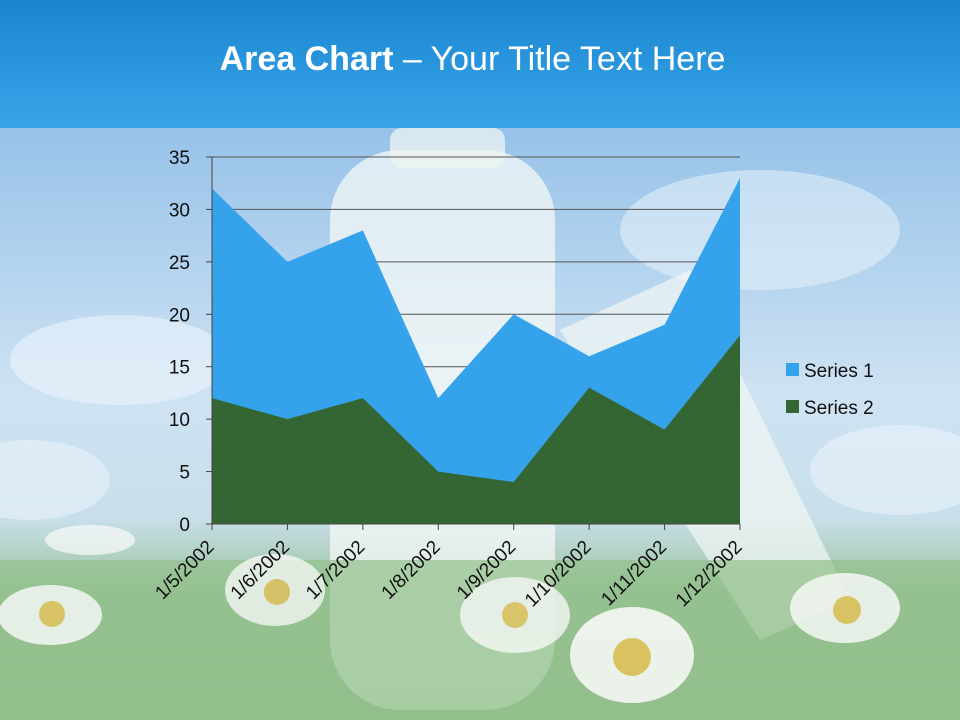 This screenshot has width=960, height=720. What do you see at coordinates (179, 420) in the screenshot?
I see `y-tick-label: 10` at bounding box center [179, 420].